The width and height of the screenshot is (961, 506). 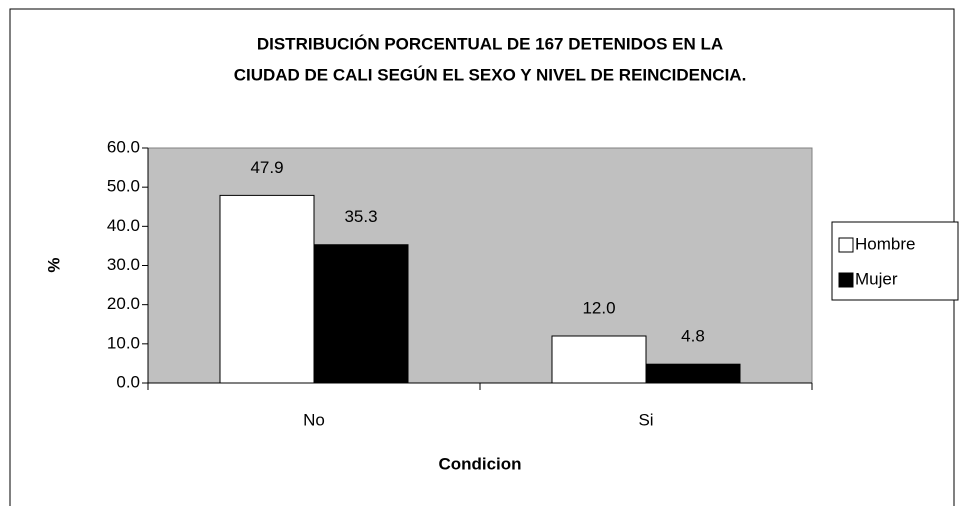 What do you see at coordinates (123, 225) in the screenshot?
I see `y-tick-label: 40.0` at bounding box center [123, 225].